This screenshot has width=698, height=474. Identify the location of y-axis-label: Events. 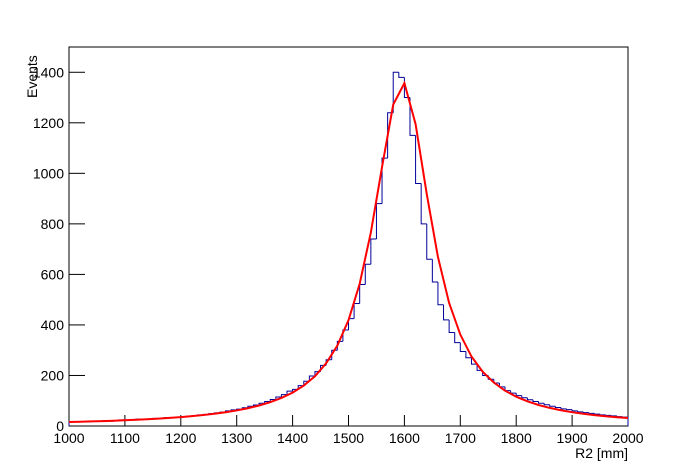
(32, 76).